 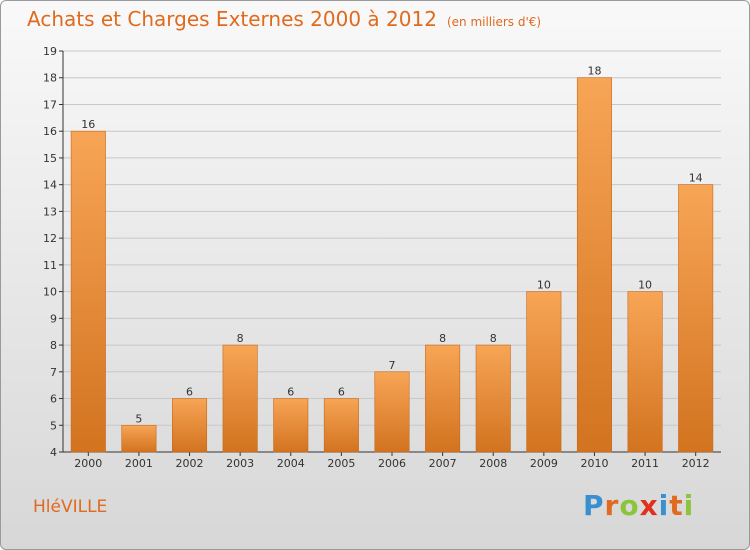 What do you see at coordinates (50, 104) in the screenshot?
I see `y-tick-label: 17` at bounding box center [50, 104].